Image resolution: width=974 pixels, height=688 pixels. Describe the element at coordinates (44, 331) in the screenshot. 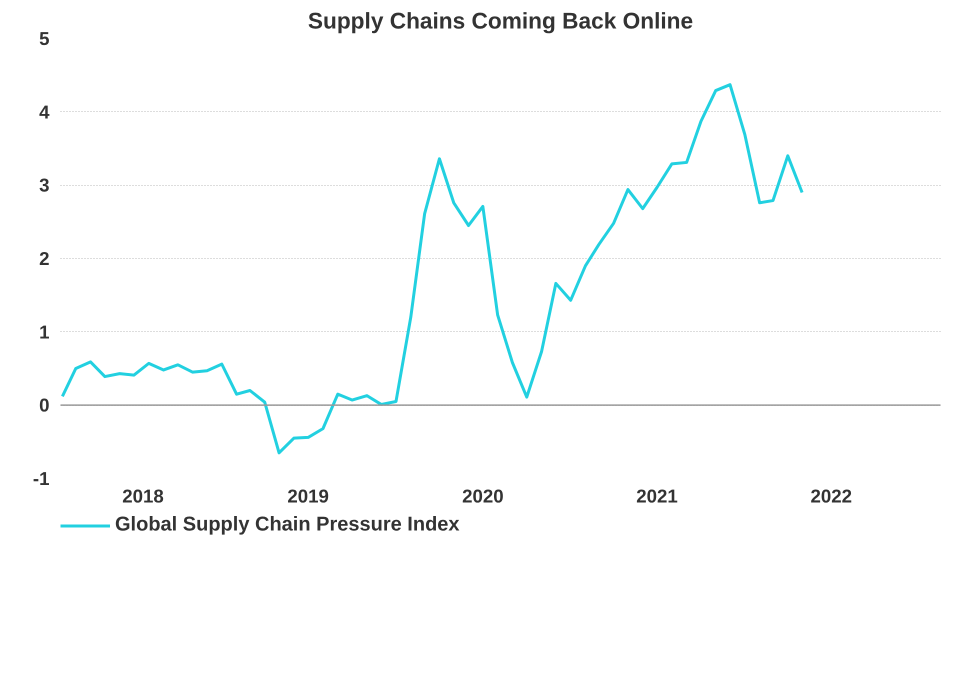

I see `y-tick-label: 1` at that location.